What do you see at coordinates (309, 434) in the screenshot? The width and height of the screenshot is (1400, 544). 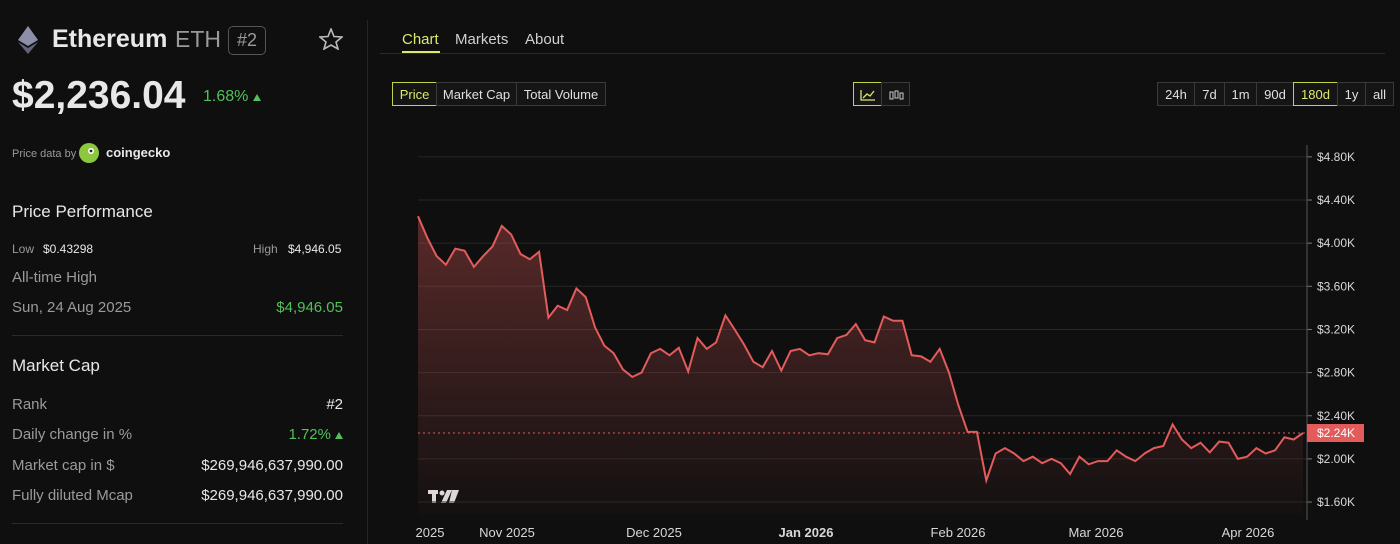 I see `row-value: 1.72%` at bounding box center [309, 434].